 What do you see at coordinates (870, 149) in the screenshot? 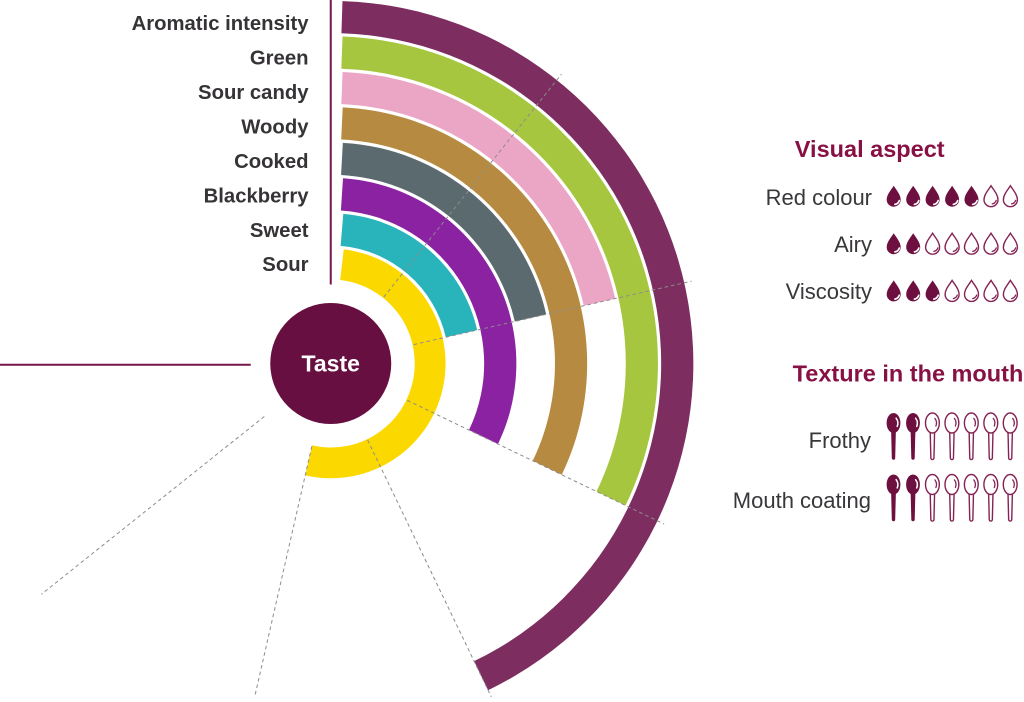
I see `svg-text: Visual aspect` at bounding box center [870, 149].